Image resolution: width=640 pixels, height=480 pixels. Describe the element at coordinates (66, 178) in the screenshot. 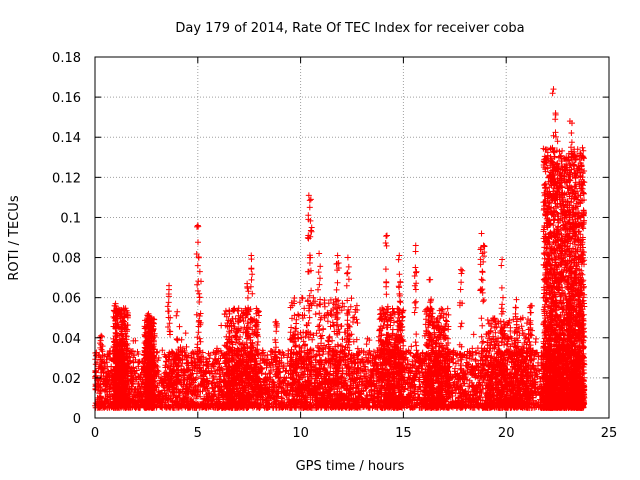

I see `y-tick-label: 0.12` at that location.